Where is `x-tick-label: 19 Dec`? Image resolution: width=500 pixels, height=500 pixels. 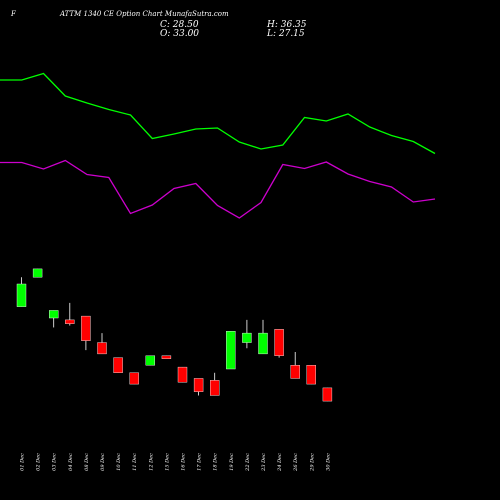
x-tick-label: 19 Dec is located at coordinates (232, 462).